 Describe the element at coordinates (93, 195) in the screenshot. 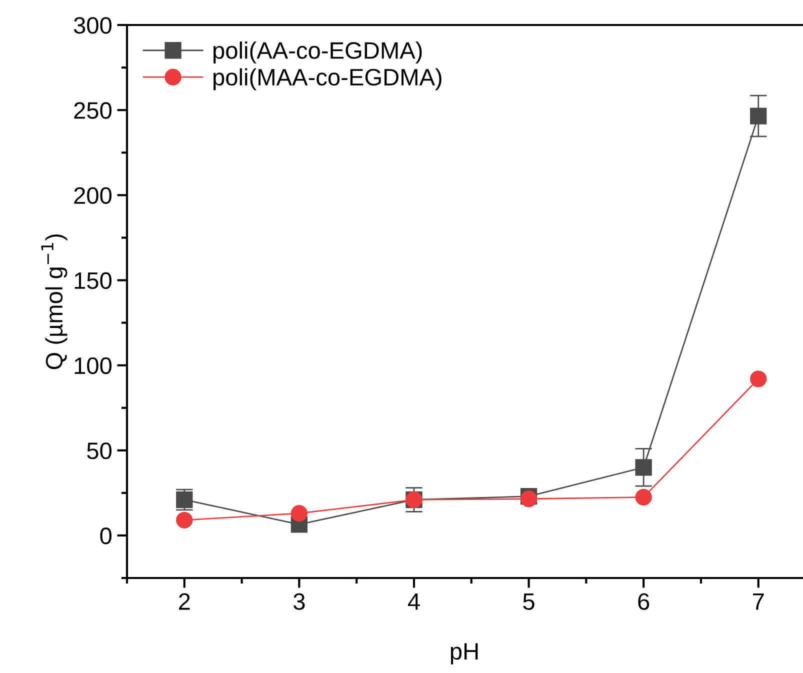

I see `y-tick-label: 200` at that location.